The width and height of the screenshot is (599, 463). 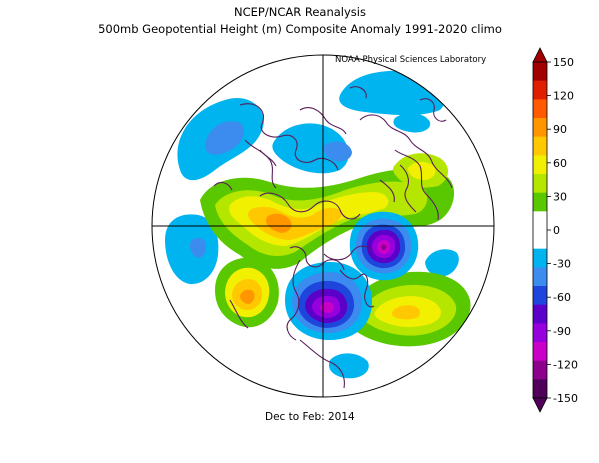 What do you see at coordinates (409, 309) in the screenshot?
I see `positive-anomaly-atlantic` at bounding box center [409, 309].